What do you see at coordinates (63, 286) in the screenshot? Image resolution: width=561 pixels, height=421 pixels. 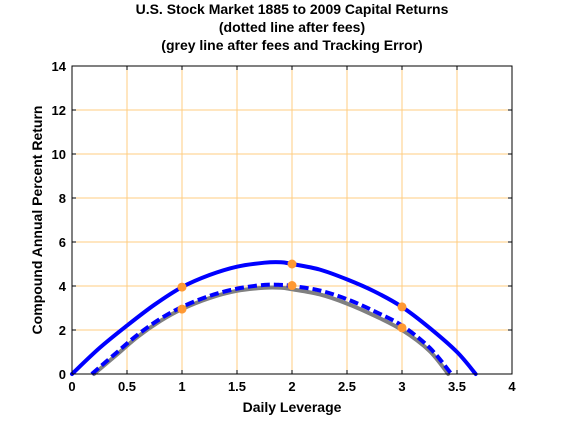 I see `y-tick-label: 4` at bounding box center [63, 286].